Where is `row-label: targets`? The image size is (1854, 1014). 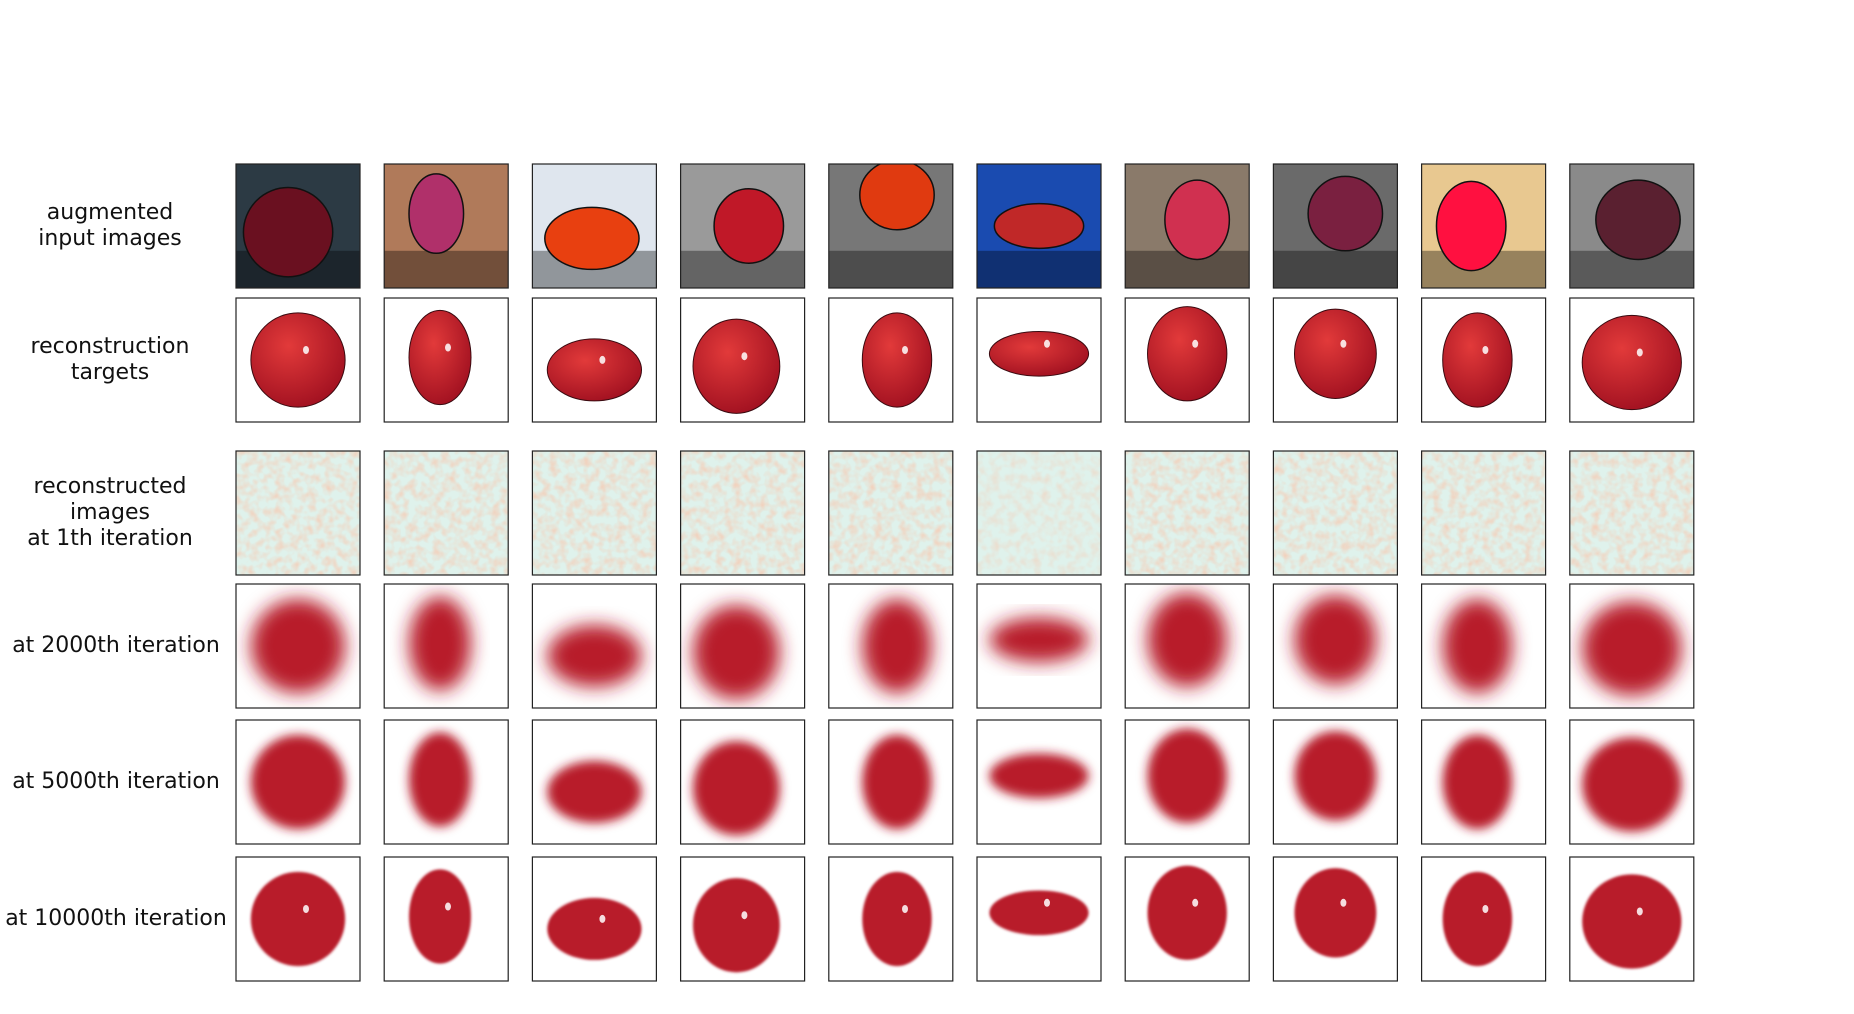
row-label: targets is located at coordinates (110, 372).